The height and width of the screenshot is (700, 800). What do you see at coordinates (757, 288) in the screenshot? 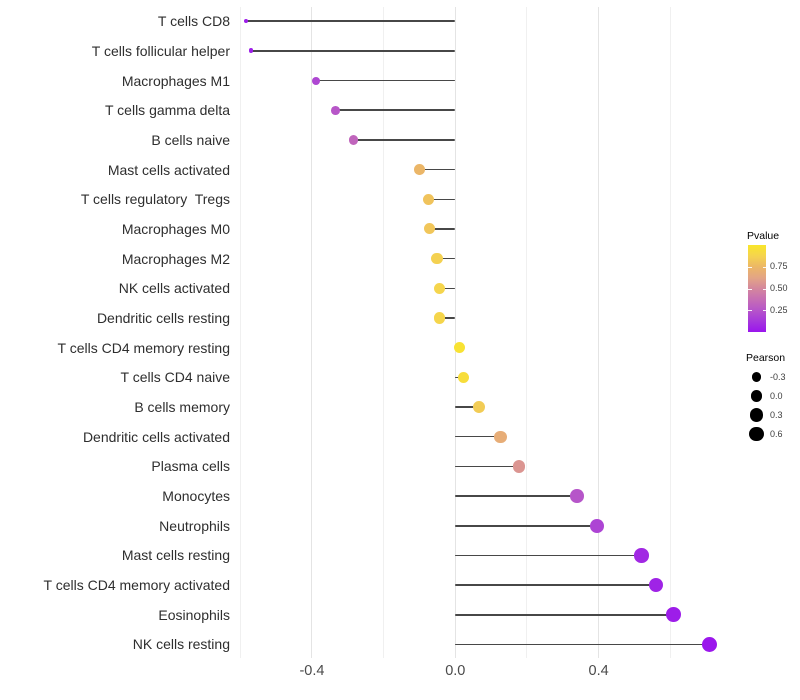
I see `pvalue-colorbar` at bounding box center [757, 288].